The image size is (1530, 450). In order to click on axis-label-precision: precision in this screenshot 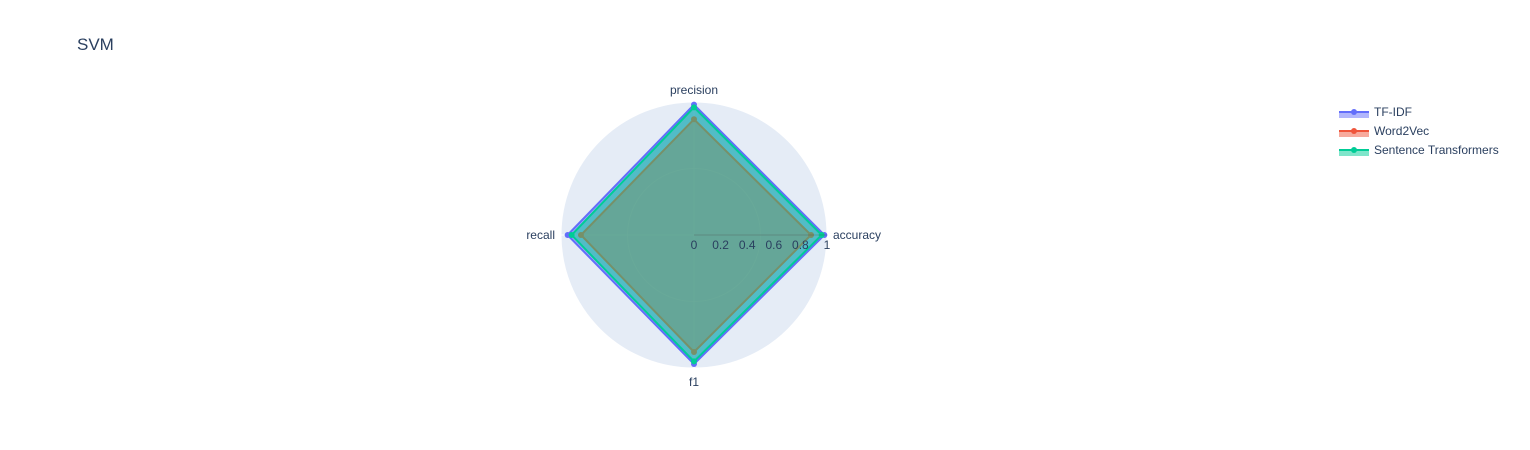, I will do `click(694, 90)`.